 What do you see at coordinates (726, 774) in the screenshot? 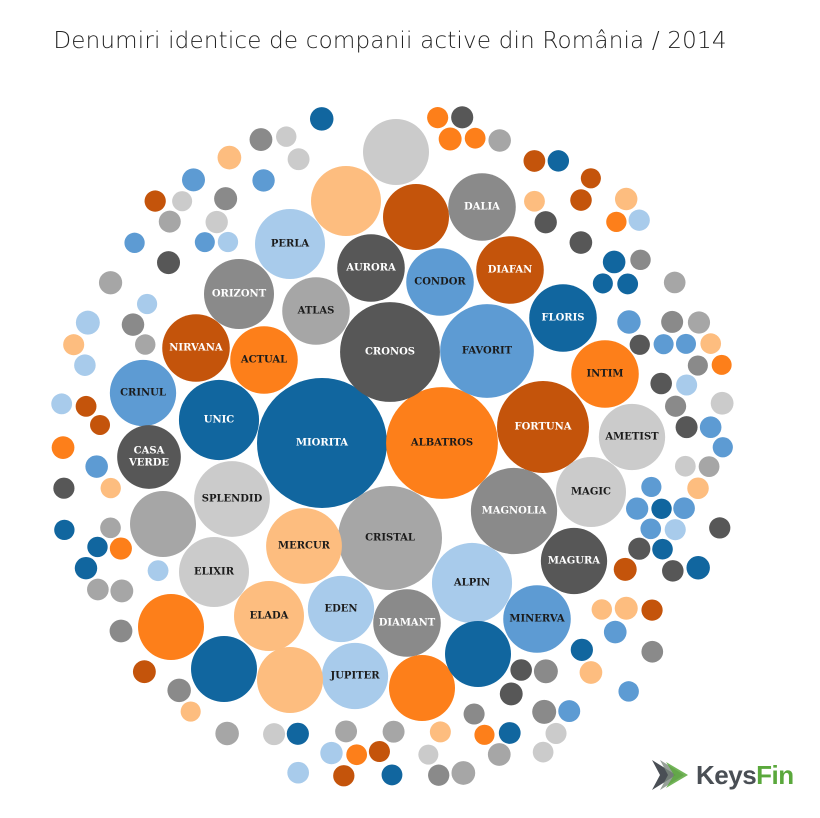
I see `logo-keys: Keys` at bounding box center [726, 774].